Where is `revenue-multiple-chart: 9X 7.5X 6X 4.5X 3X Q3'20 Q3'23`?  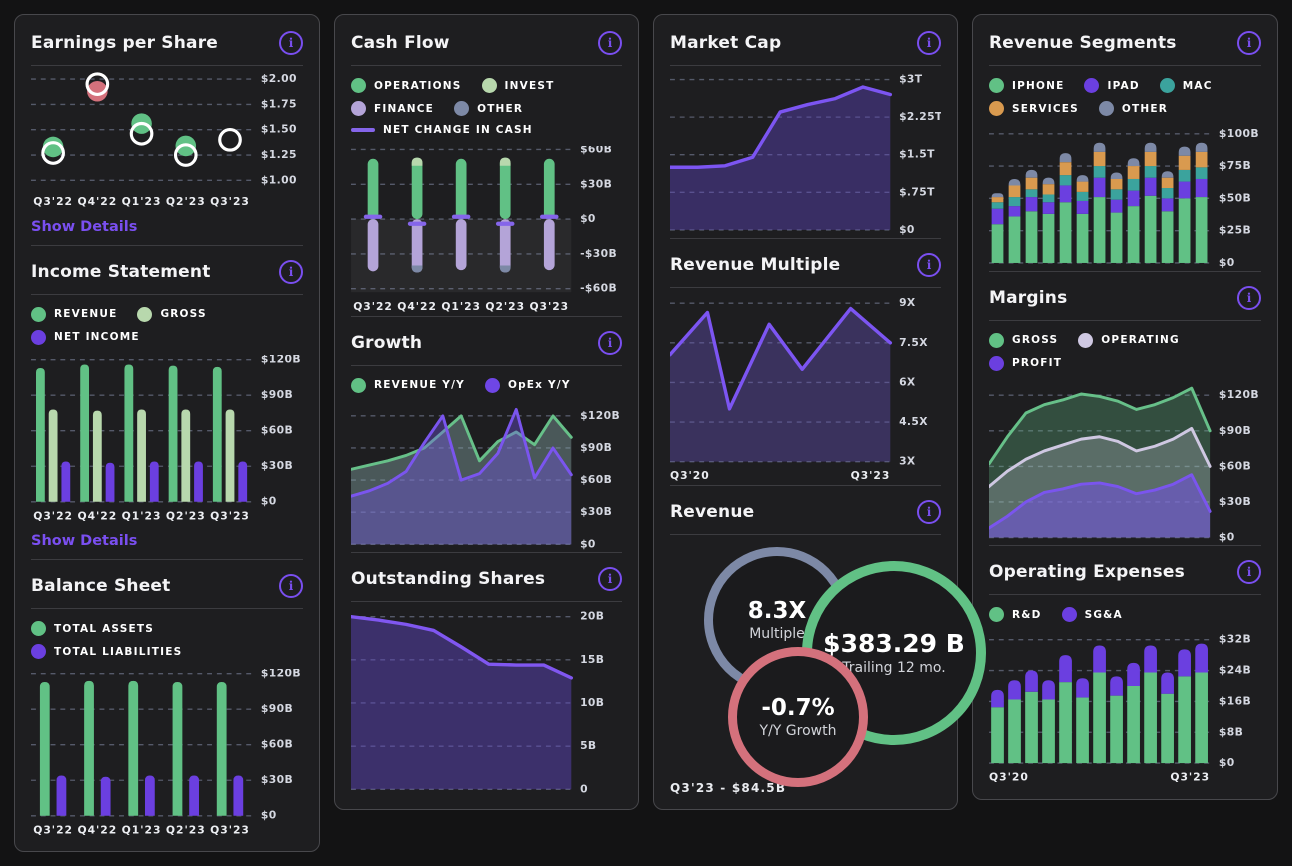 revenue-multiple-chart: 9X 7.5X 6X 4.5X 3X Q3'20 Q3'23 is located at coordinates (805, 389).